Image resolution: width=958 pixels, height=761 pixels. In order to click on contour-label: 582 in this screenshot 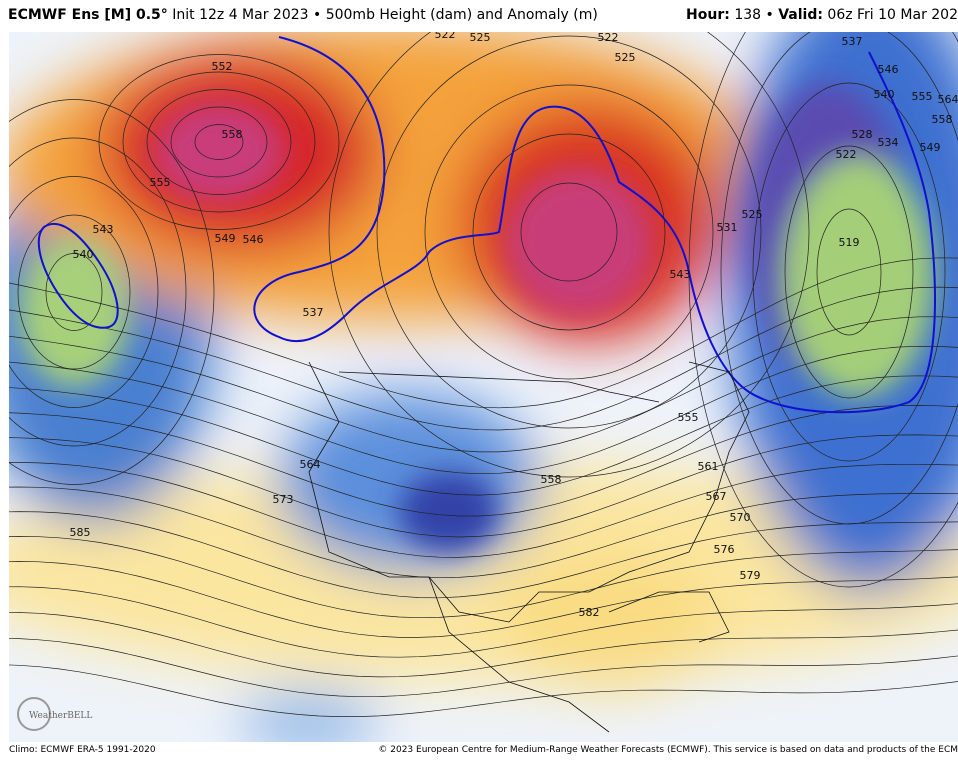, I will do `click(589, 612)`.